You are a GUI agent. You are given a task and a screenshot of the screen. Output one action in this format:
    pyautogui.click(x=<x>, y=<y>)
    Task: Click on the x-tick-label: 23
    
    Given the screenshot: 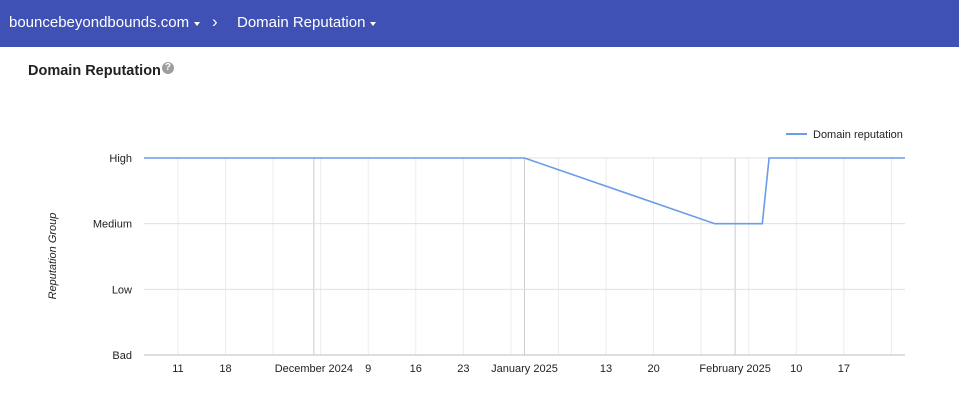 What is the action you would take?
    pyautogui.click(x=463, y=369)
    